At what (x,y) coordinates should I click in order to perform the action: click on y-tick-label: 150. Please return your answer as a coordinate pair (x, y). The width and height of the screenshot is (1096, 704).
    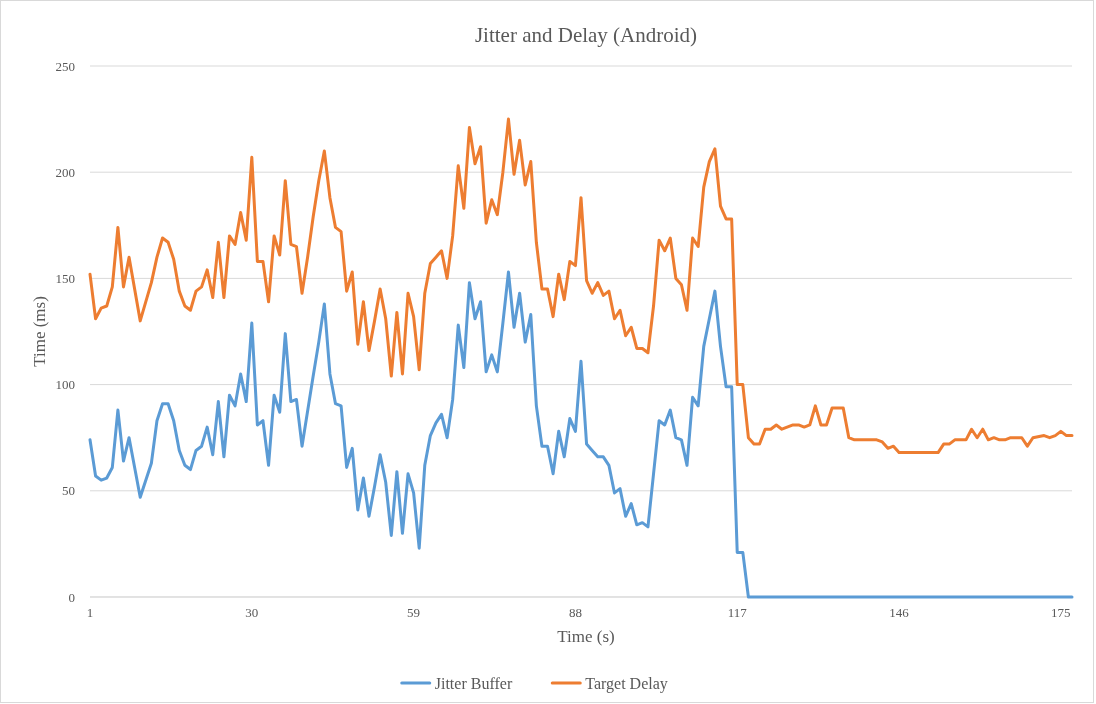
    Looking at the image, I should click on (65, 278).